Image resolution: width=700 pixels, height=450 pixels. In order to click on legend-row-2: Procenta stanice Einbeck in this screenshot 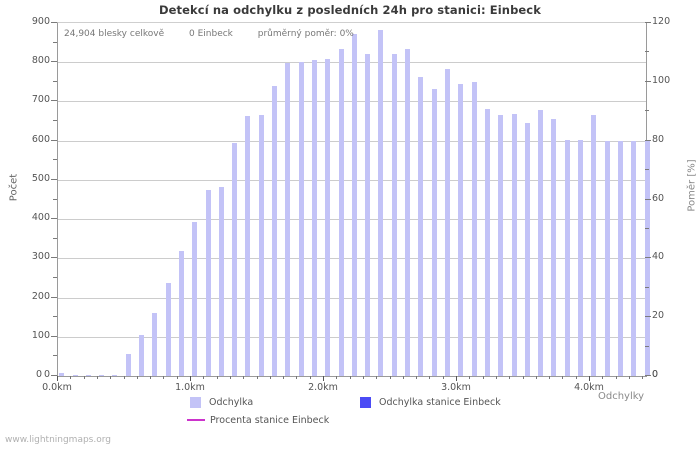, I will do `click(350, 420)`.